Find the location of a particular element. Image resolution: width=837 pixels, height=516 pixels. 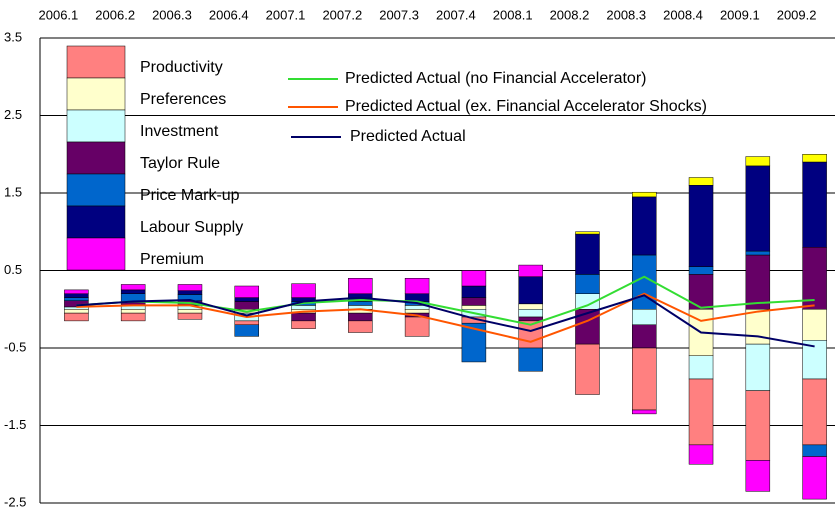

y-tick-label: 2.5 is located at coordinates (13, 114).